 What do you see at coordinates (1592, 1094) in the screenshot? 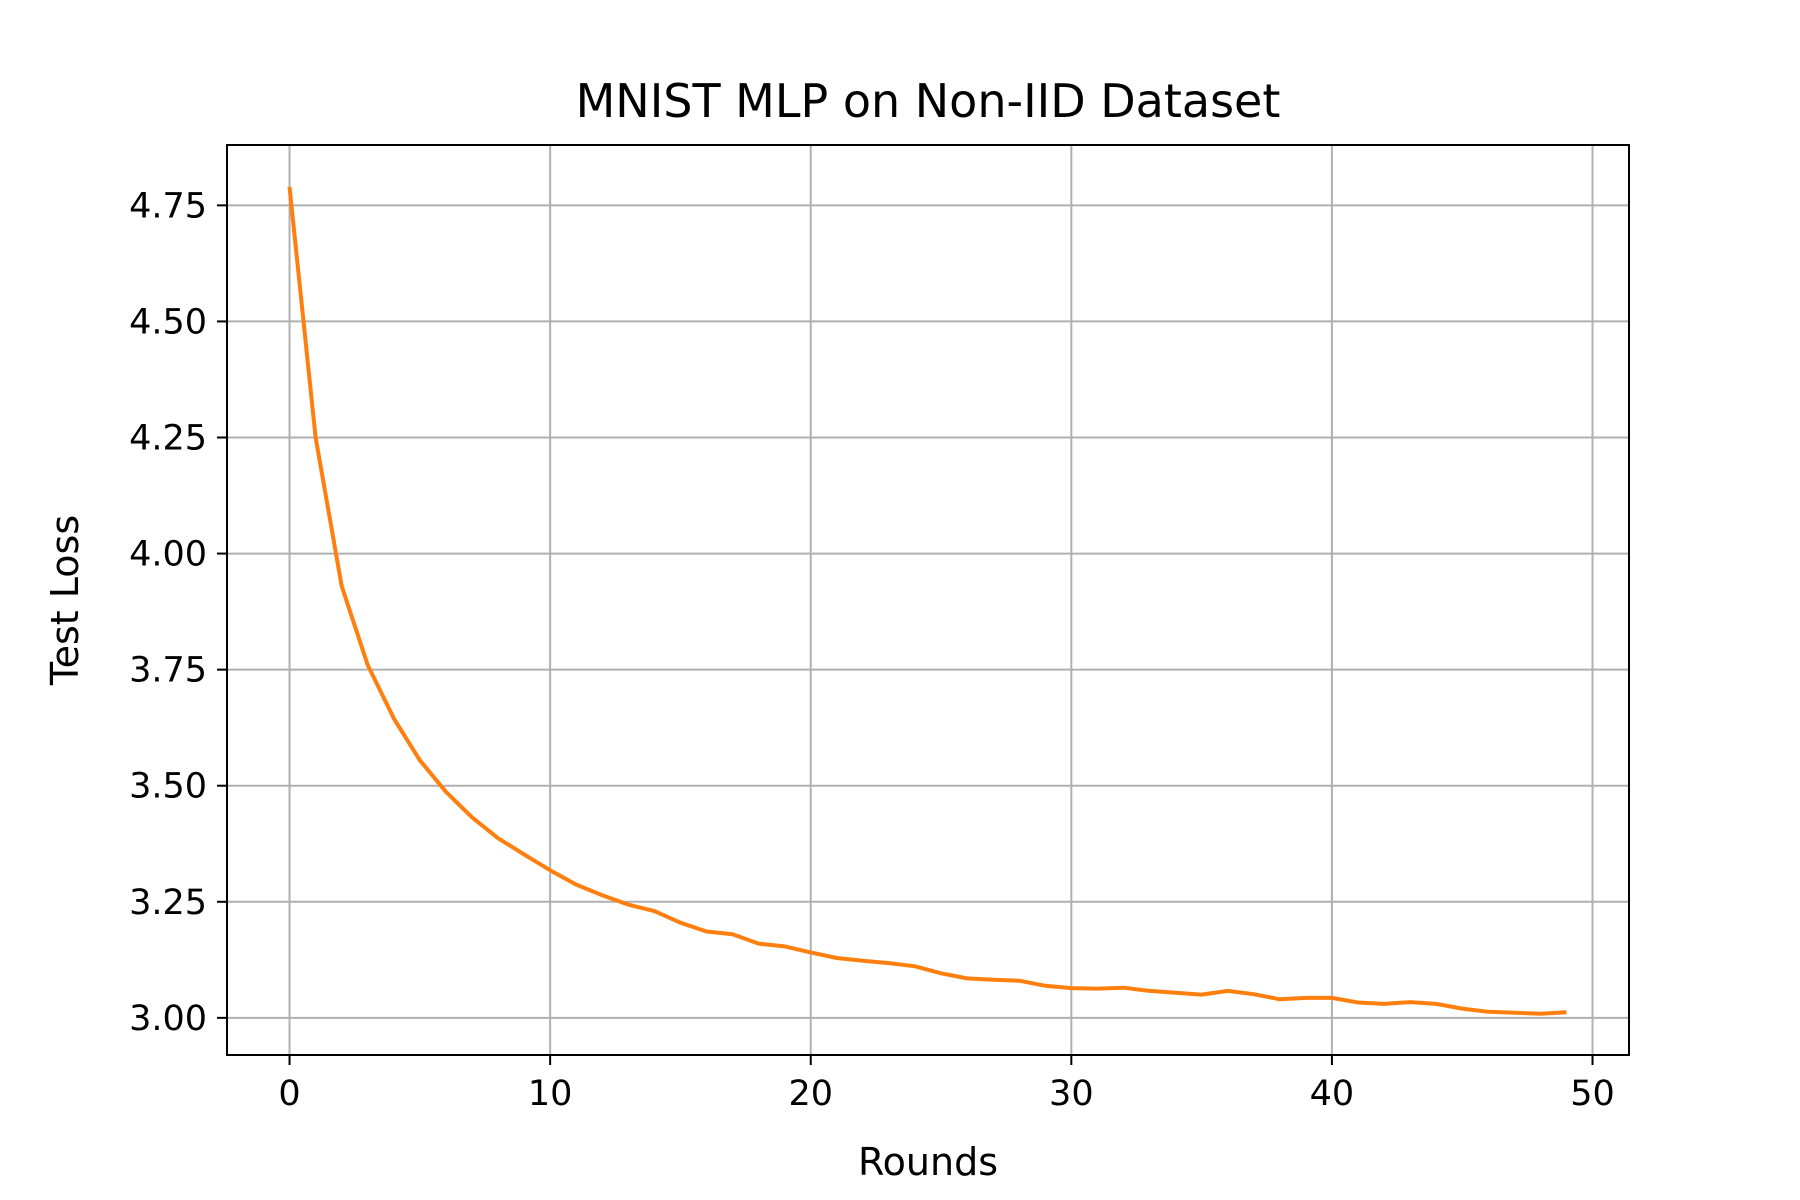
I see `x-tick-label: 50` at bounding box center [1592, 1094].